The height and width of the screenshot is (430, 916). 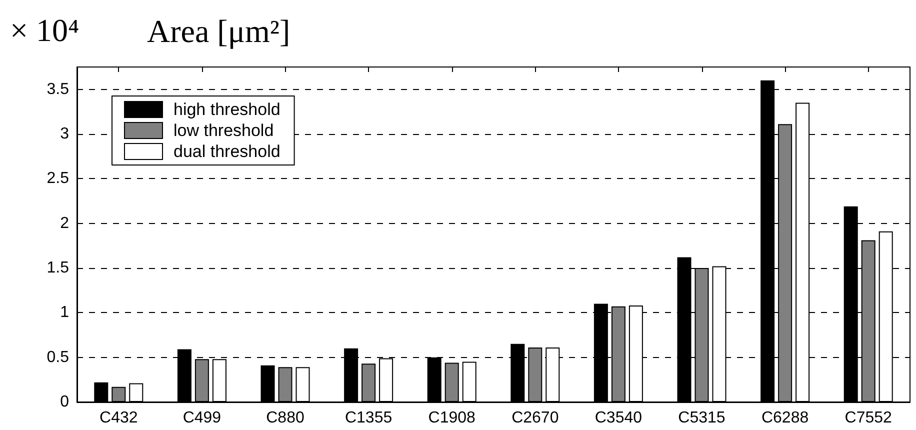 I want to click on y-axis-title: Area [μm²], so click(x=218, y=31).